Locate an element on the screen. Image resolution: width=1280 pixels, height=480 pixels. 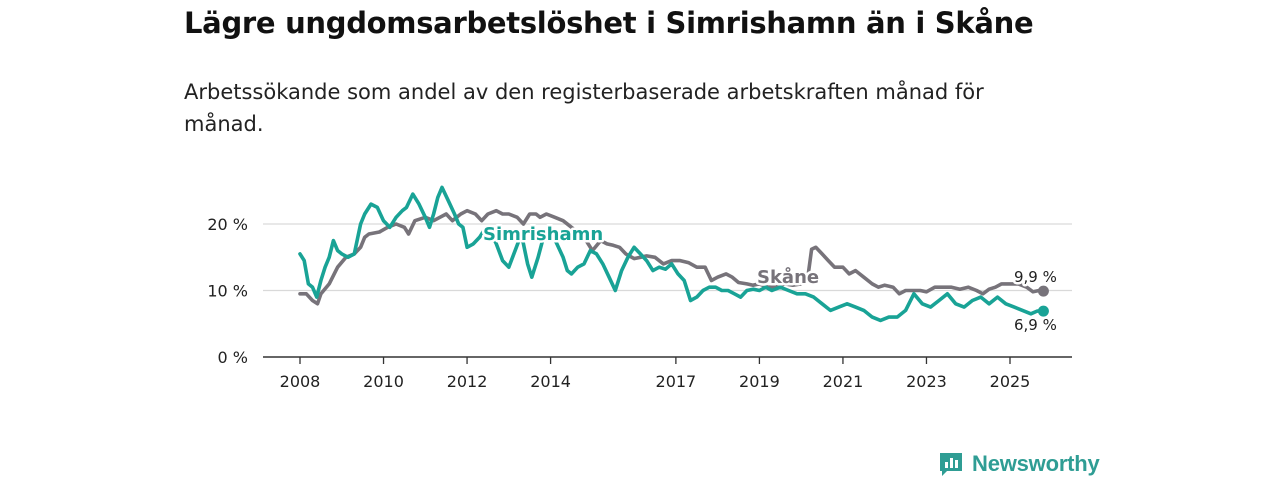
series-line-skane is located at coordinates (672, 257).